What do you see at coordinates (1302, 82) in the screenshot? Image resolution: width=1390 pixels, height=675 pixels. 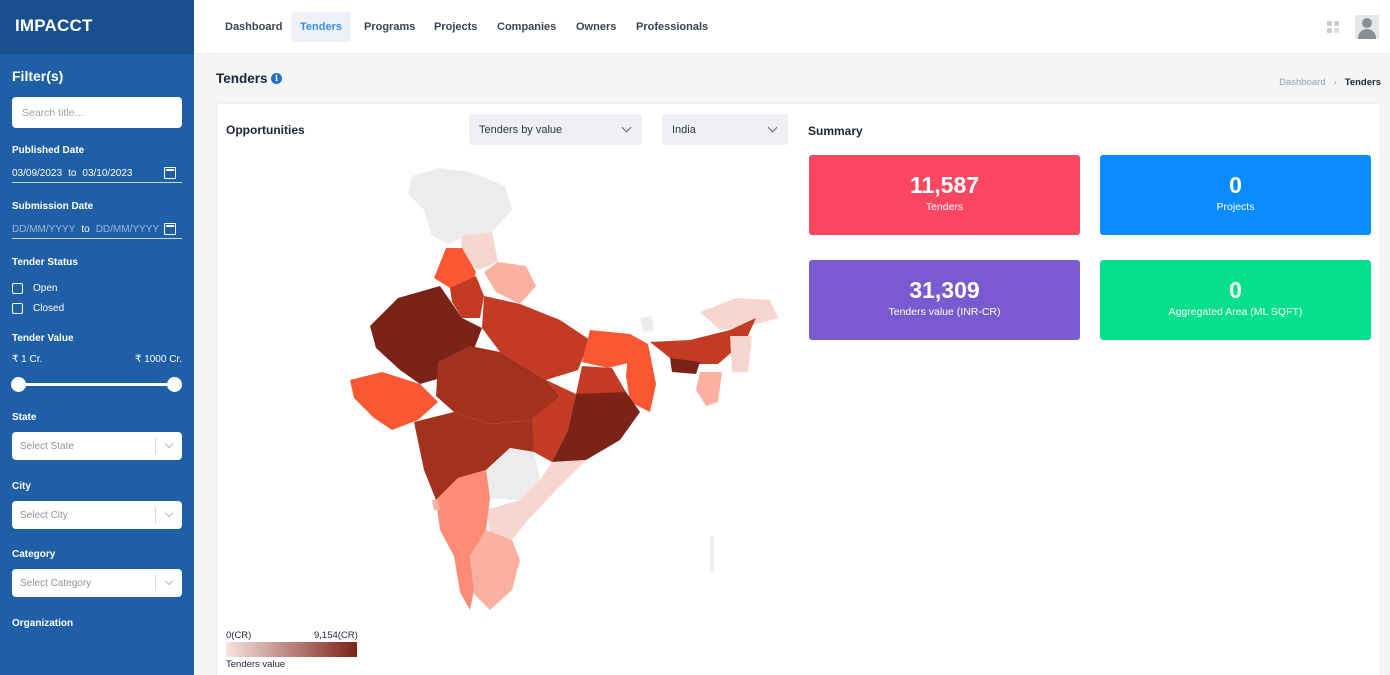 I see `breadcrumb-dashboard: Dashboard` at bounding box center [1302, 82].